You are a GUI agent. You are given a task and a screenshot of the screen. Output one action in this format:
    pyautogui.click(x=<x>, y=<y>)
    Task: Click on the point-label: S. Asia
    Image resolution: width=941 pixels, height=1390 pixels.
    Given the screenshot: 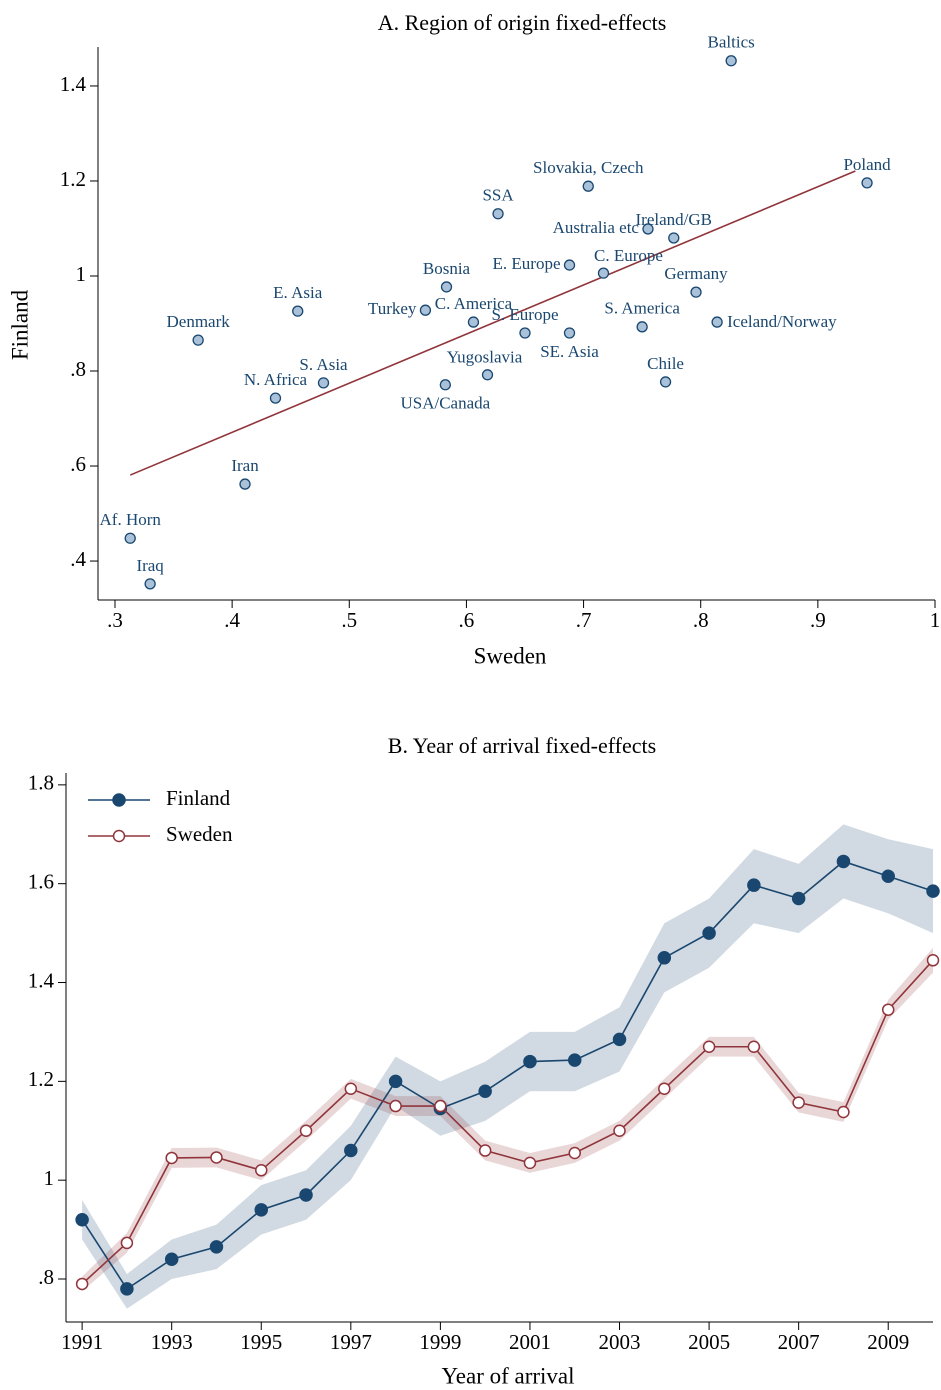 What is the action you would take?
    pyautogui.click(x=323, y=364)
    